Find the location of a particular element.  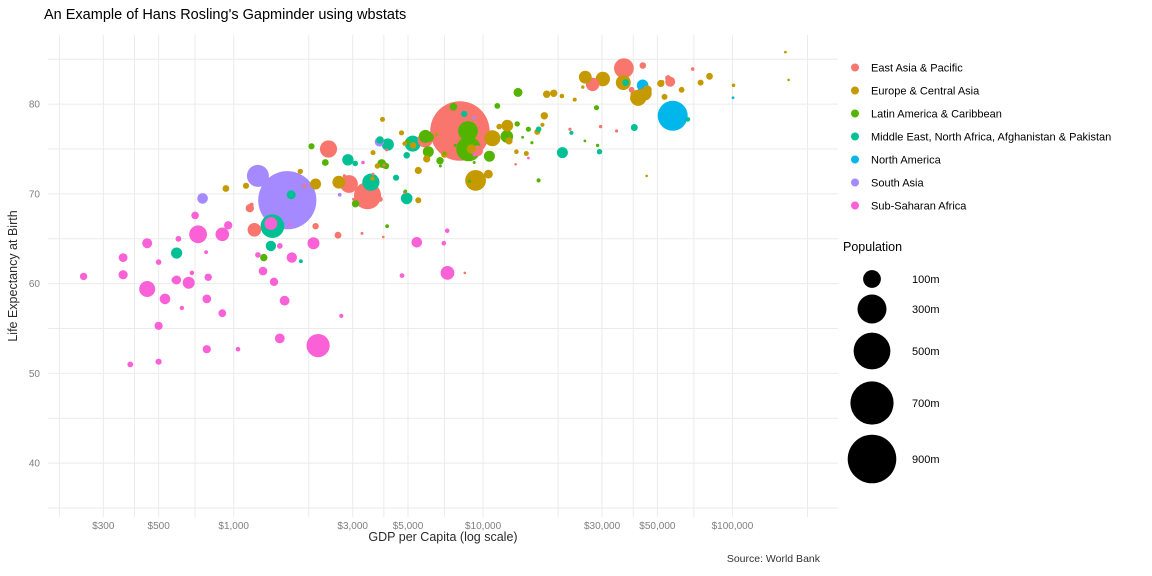

legend-region-label: East Asia & Pacific is located at coordinates (917, 69).